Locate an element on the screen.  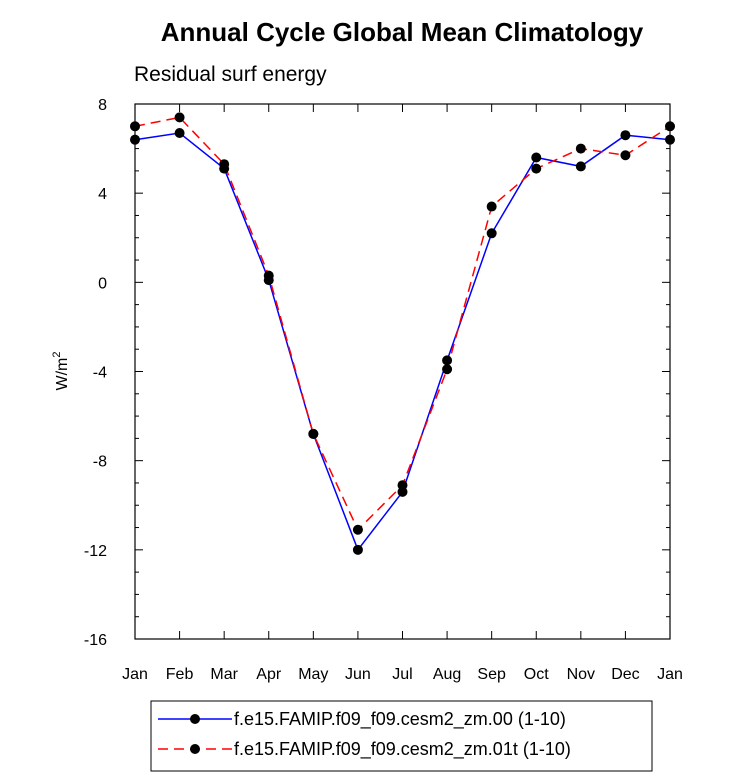
x-tick-label: Feb is located at coordinates (180, 674).